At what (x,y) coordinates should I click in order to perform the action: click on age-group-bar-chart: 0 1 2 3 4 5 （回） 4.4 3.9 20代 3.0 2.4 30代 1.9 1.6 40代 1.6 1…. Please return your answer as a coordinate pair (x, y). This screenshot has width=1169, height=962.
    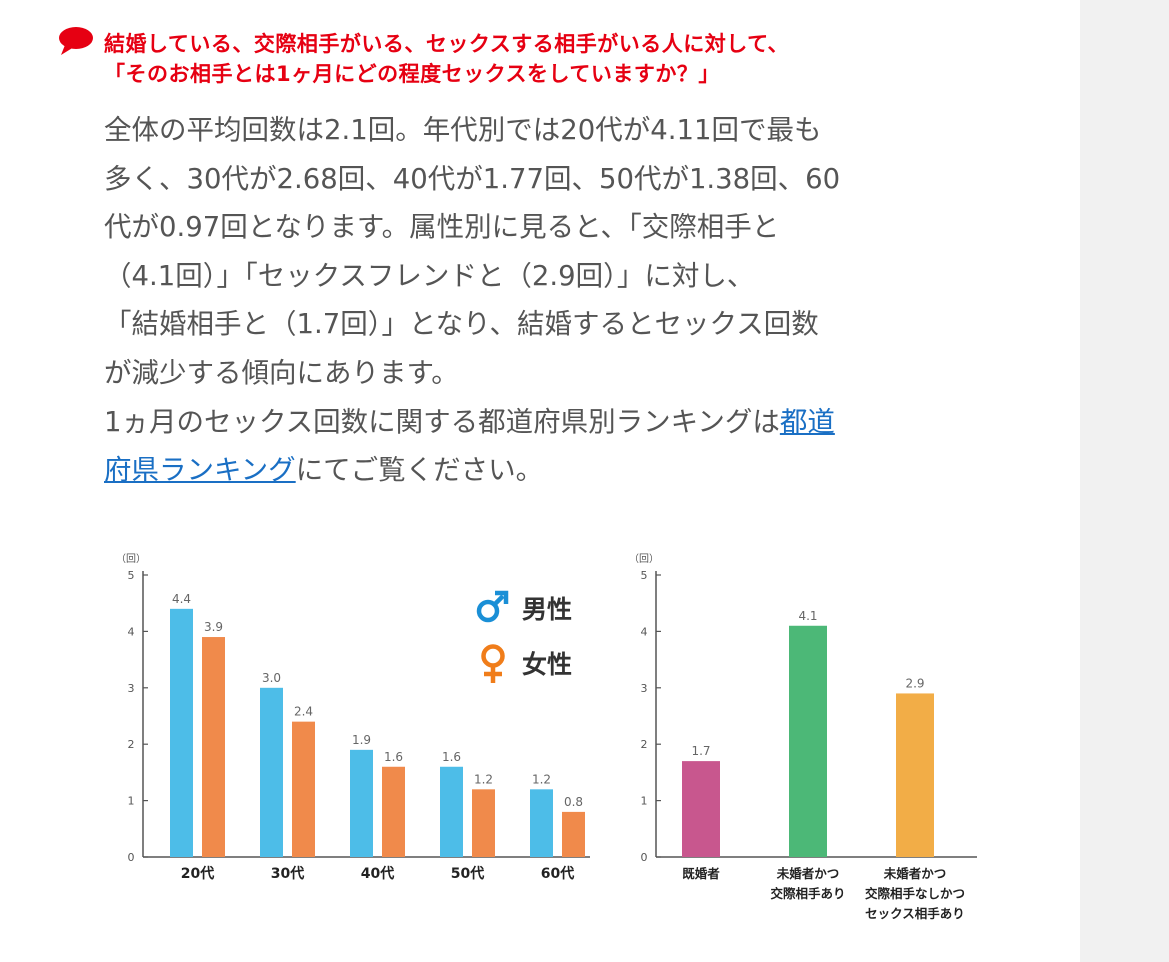
    Looking at the image, I should click on (353, 717).